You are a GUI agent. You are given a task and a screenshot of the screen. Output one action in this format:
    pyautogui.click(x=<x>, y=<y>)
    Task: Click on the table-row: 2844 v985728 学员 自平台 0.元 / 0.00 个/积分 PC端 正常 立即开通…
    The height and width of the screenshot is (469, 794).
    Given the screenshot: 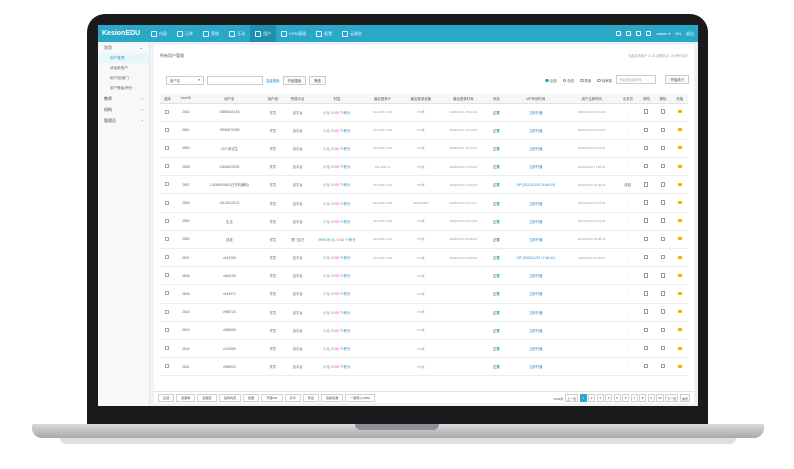 What is the action you would take?
    pyautogui.click(x=424, y=312)
    